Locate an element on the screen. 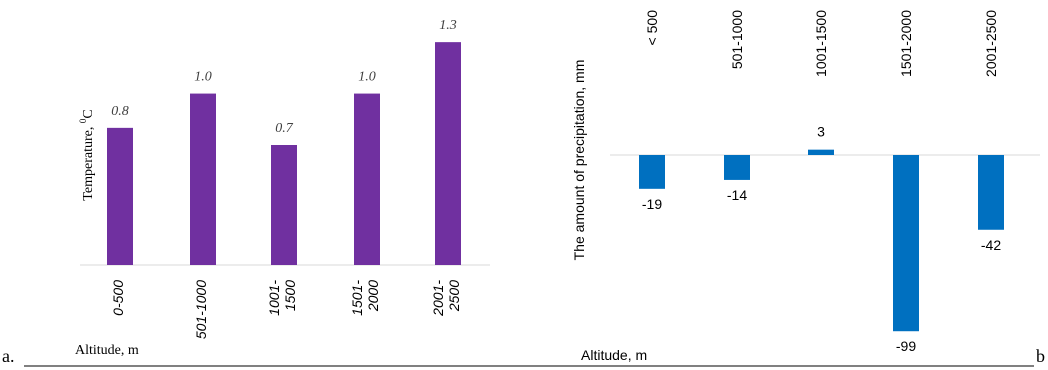  data-label-b-3: -99 is located at coordinates (906, 346).